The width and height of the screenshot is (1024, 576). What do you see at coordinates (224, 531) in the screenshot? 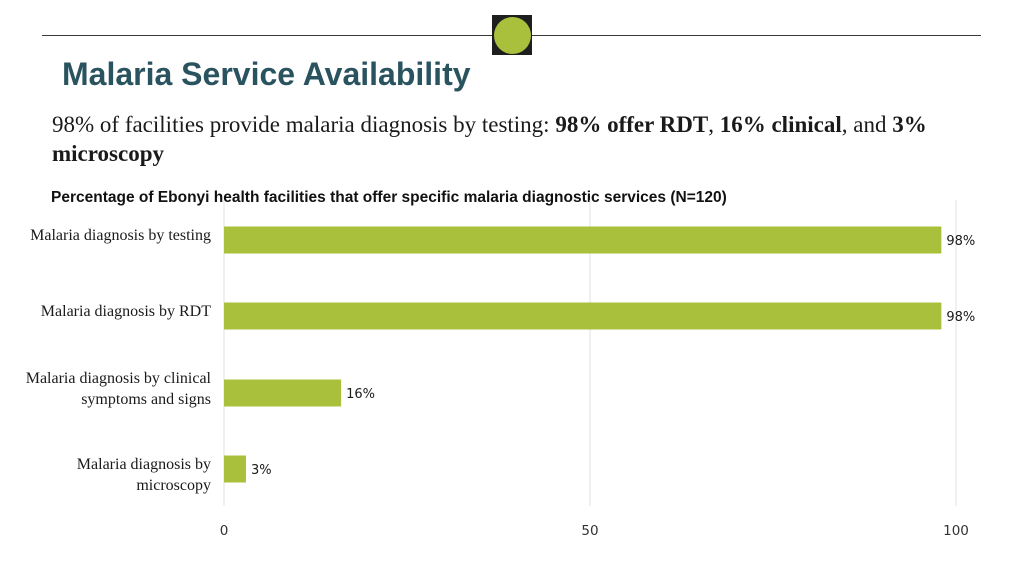
I see `x-tick-label: 0` at bounding box center [224, 531].